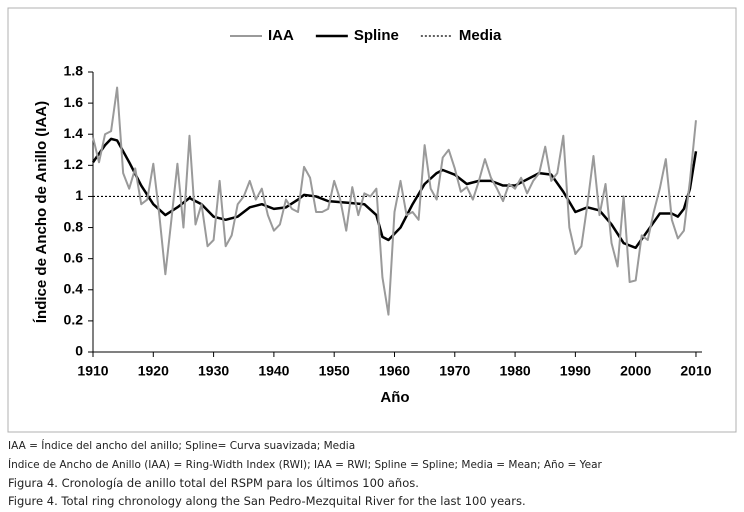 The height and width of the screenshot is (512, 744). What do you see at coordinates (695, 371) in the screenshot?
I see `x-tick-label: 2010` at bounding box center [695, 371].